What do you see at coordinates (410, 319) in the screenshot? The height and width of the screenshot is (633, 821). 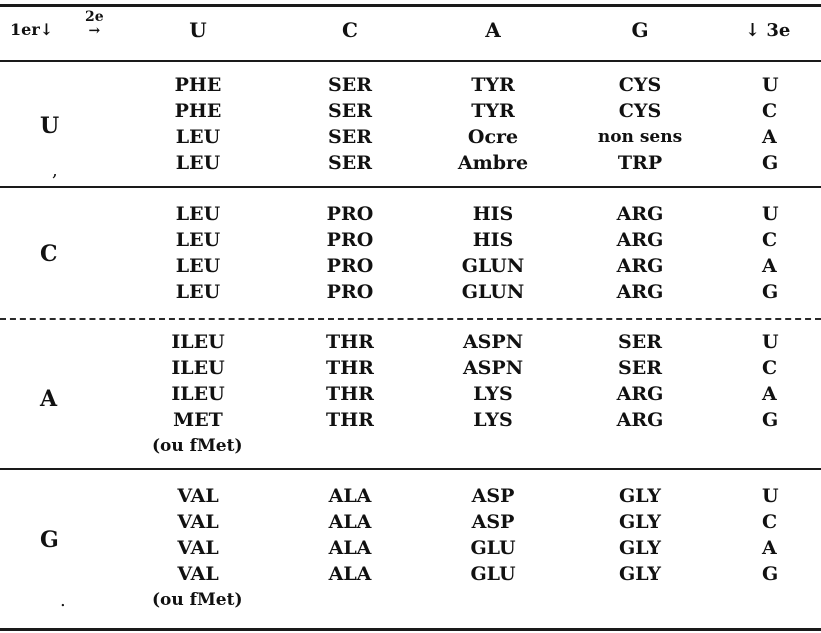 I see `group-divider-c-a` at bounding box center [410, 319].